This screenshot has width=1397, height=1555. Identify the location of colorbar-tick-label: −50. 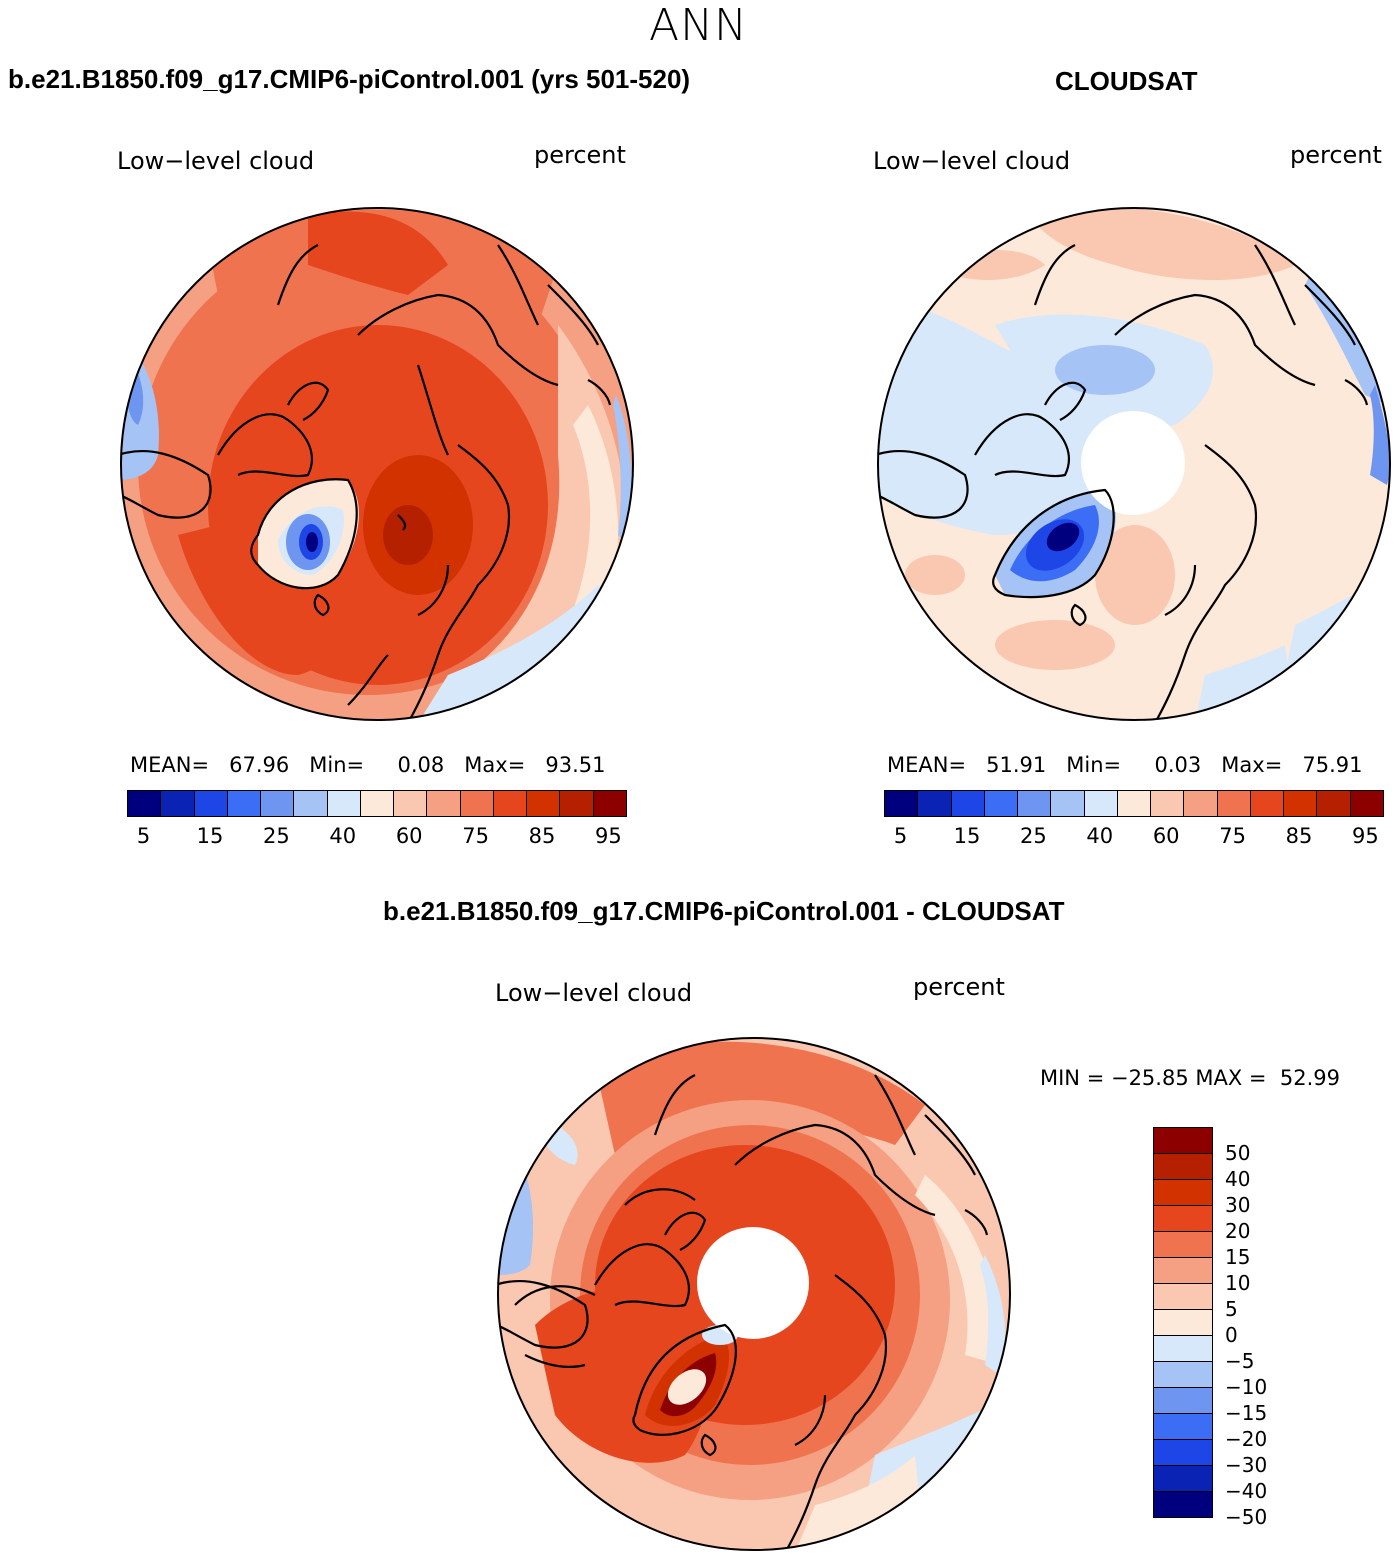
(1246, 1517).